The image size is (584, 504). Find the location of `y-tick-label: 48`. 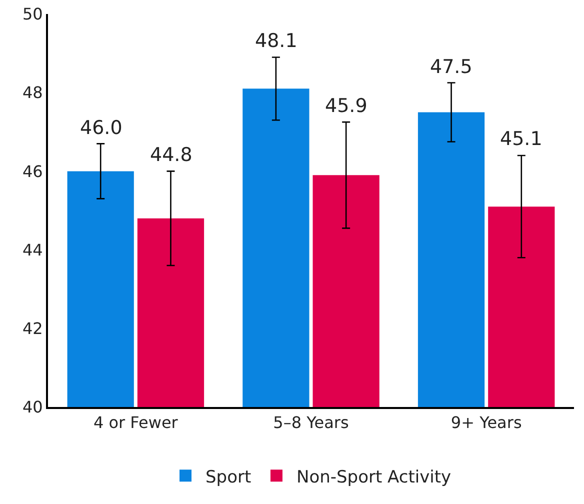

y-tick-label: 48 is located at coordinates (32, 92).